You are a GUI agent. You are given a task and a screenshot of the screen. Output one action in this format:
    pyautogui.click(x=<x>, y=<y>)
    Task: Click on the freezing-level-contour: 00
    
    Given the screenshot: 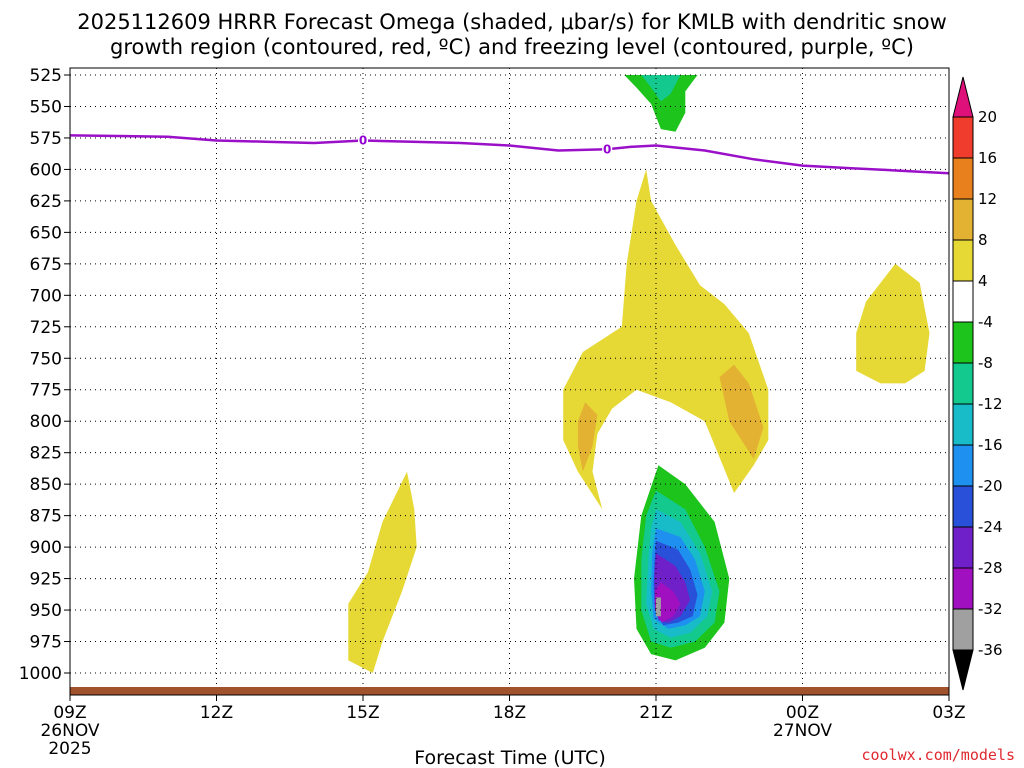 What is the action you would take?
    pyautogui.click(x=509, y=154)
    